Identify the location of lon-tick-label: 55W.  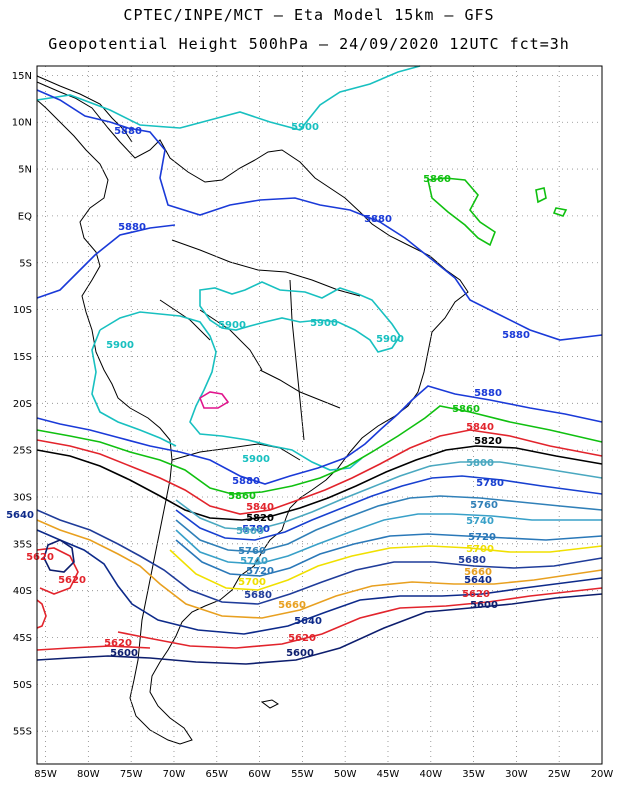
(302, 774).